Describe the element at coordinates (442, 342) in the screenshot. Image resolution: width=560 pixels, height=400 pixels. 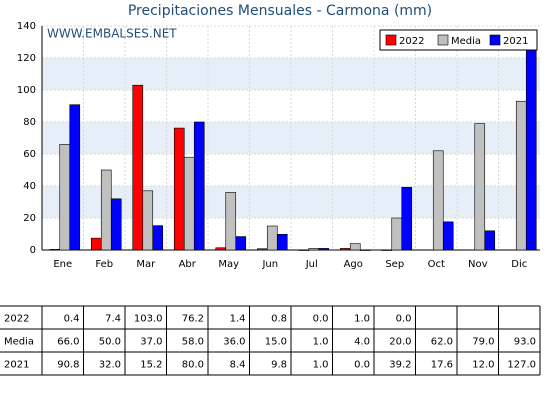
I see `table-cell: 62.0` at that location.